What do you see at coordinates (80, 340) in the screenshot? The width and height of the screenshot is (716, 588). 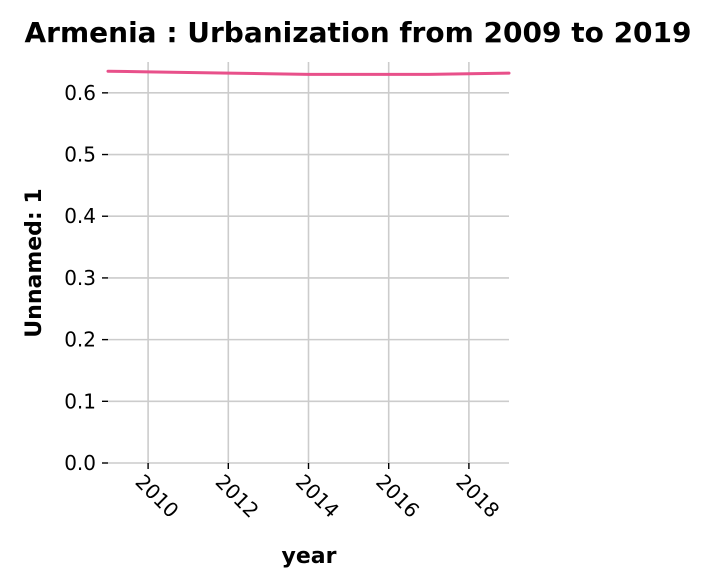 I see `y-tick-label: 0.2` at bounding box center [80, 340].